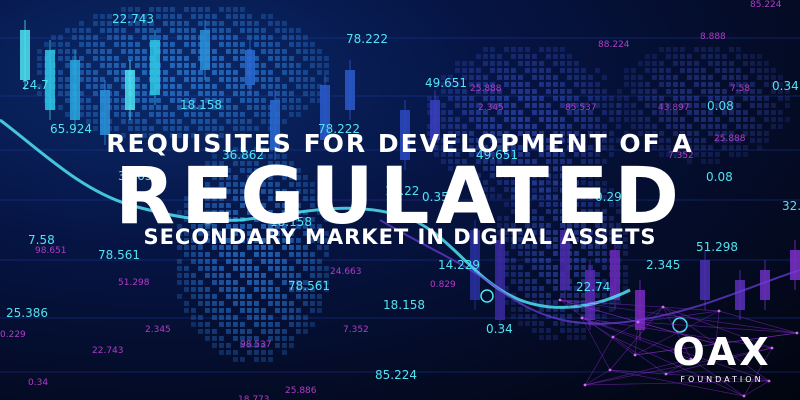 The image size is (800, 400). Describe the element at coordinates (400, 237) in the screenshot. I see `headline-line-3: SECONDARY MARKET IN DIGITAL ASSETS` at that location.